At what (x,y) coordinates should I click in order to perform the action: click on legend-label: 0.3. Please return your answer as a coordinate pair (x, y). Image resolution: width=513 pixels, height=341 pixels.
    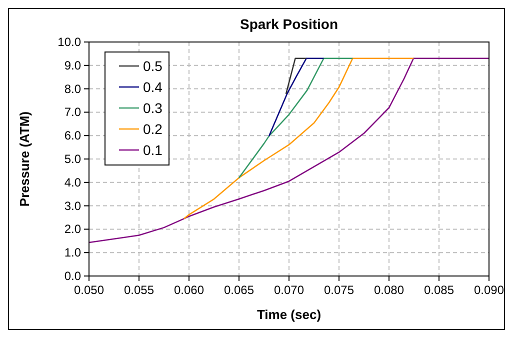
    Looking at the image, I should click on (153, 108).